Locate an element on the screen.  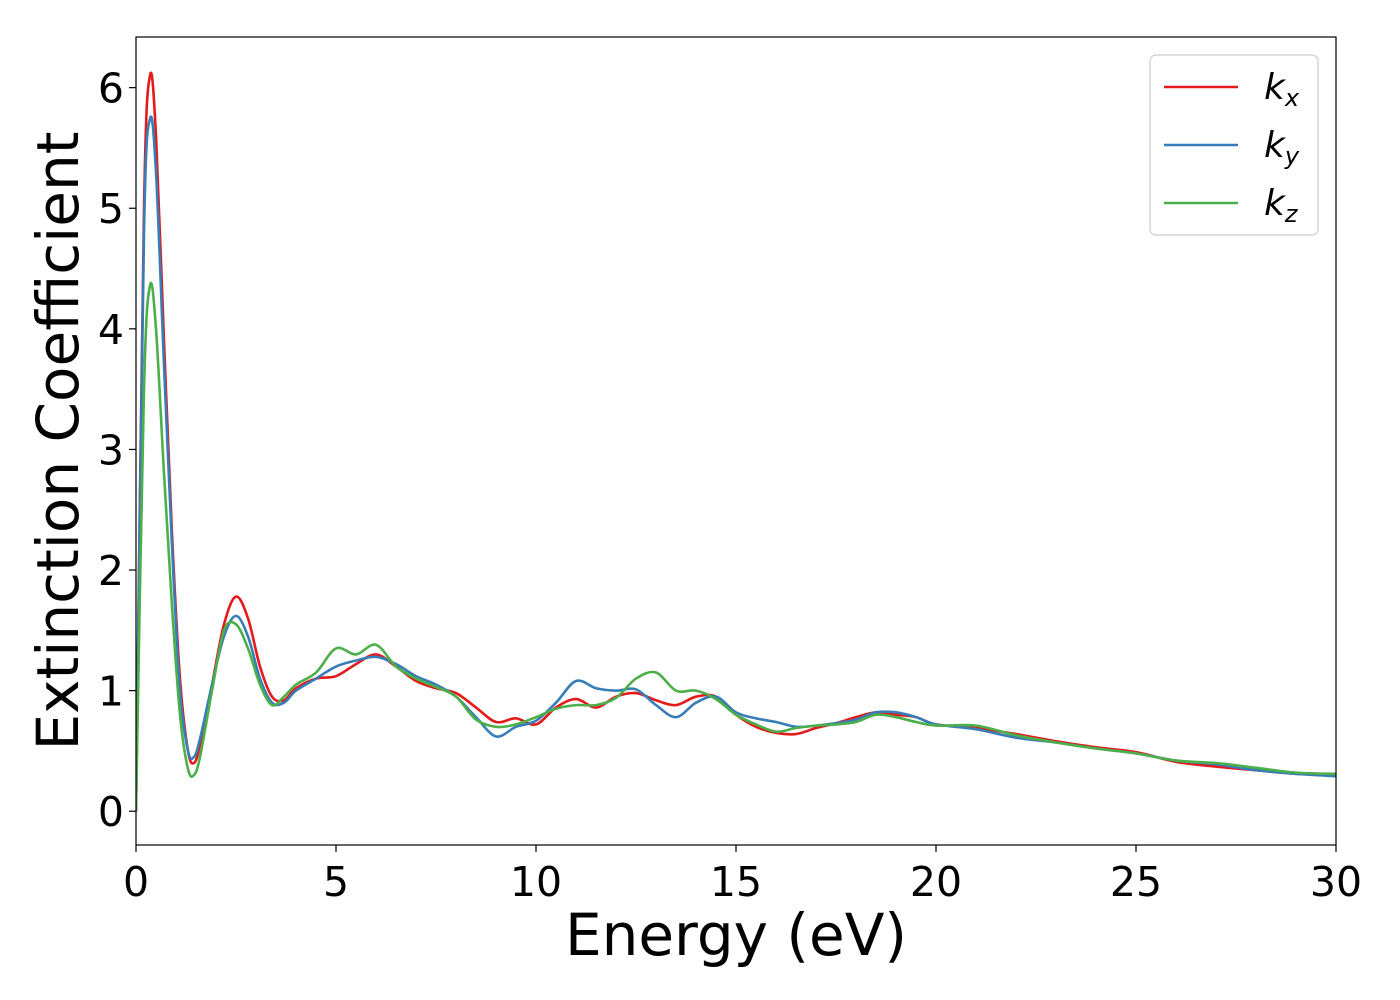
x-tick-label: 25 is located at coordinates (1136, 882).